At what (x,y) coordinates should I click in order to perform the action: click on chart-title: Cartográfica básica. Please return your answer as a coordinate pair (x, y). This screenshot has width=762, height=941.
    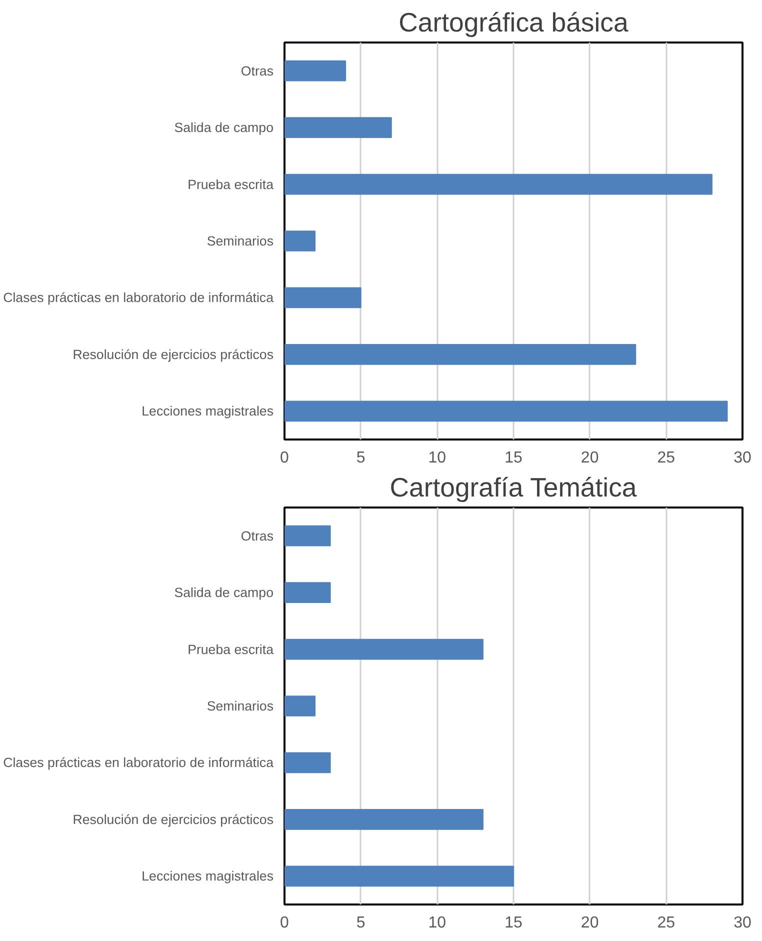
    Looking at the image, I should click on (513, 23).